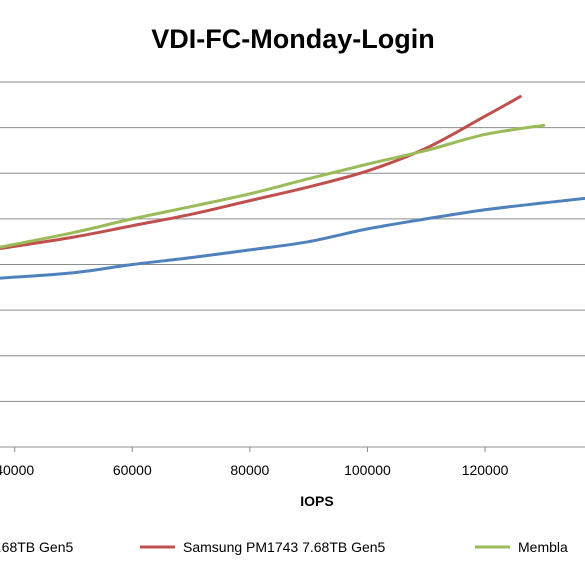 This screenshot has height=585, width=585. I want to click on x-tick-label: 80000, so click(249, 470).